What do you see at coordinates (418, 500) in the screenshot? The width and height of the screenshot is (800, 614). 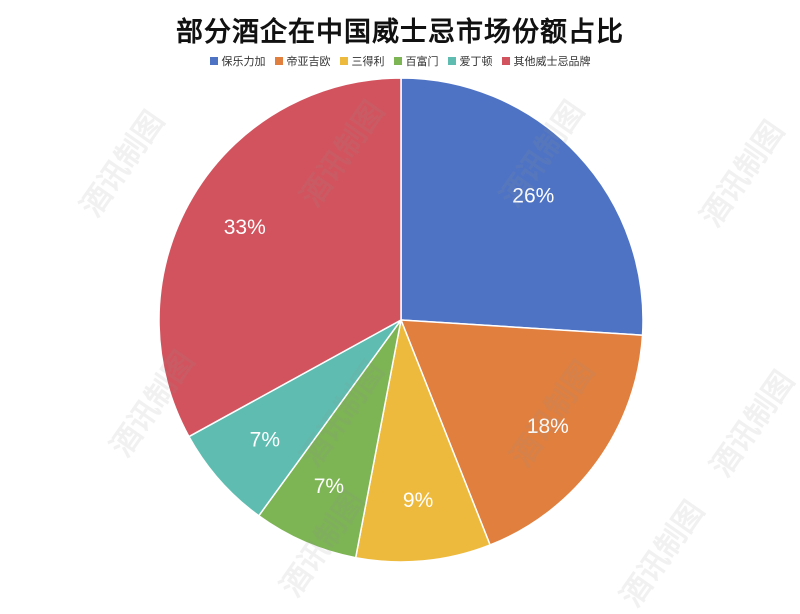 I see `slice-data-label: 9%` at bounding box center [418, 500].